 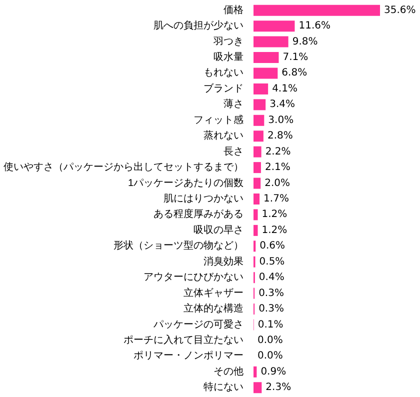 What do you see at coordinates (214, 292) in the screenshot?
I see `y-tick-label: 立体ギャザー` at bounding box center [214, 292].